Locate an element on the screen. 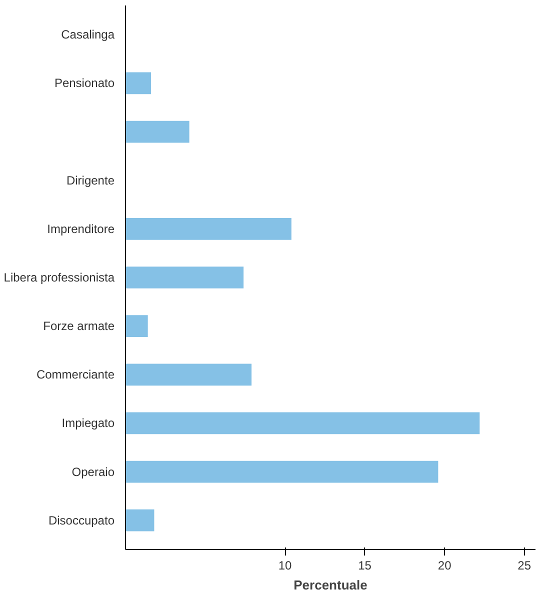  y-tick-label: Pensionato is located at coordinates (84, 83).